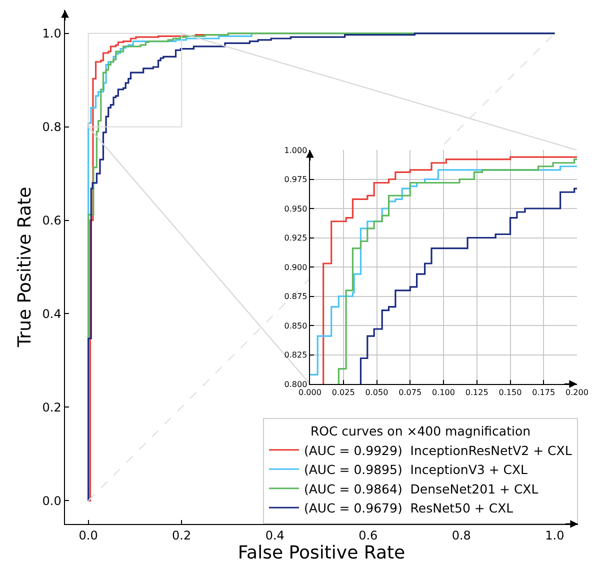 The height and width of the screenshot is (564, 600). Describe the element at coordinates (409, 508) in the screenshot. I see `legend-label: (AUC = 0.9679) ResNet50 + CXL` at that location.